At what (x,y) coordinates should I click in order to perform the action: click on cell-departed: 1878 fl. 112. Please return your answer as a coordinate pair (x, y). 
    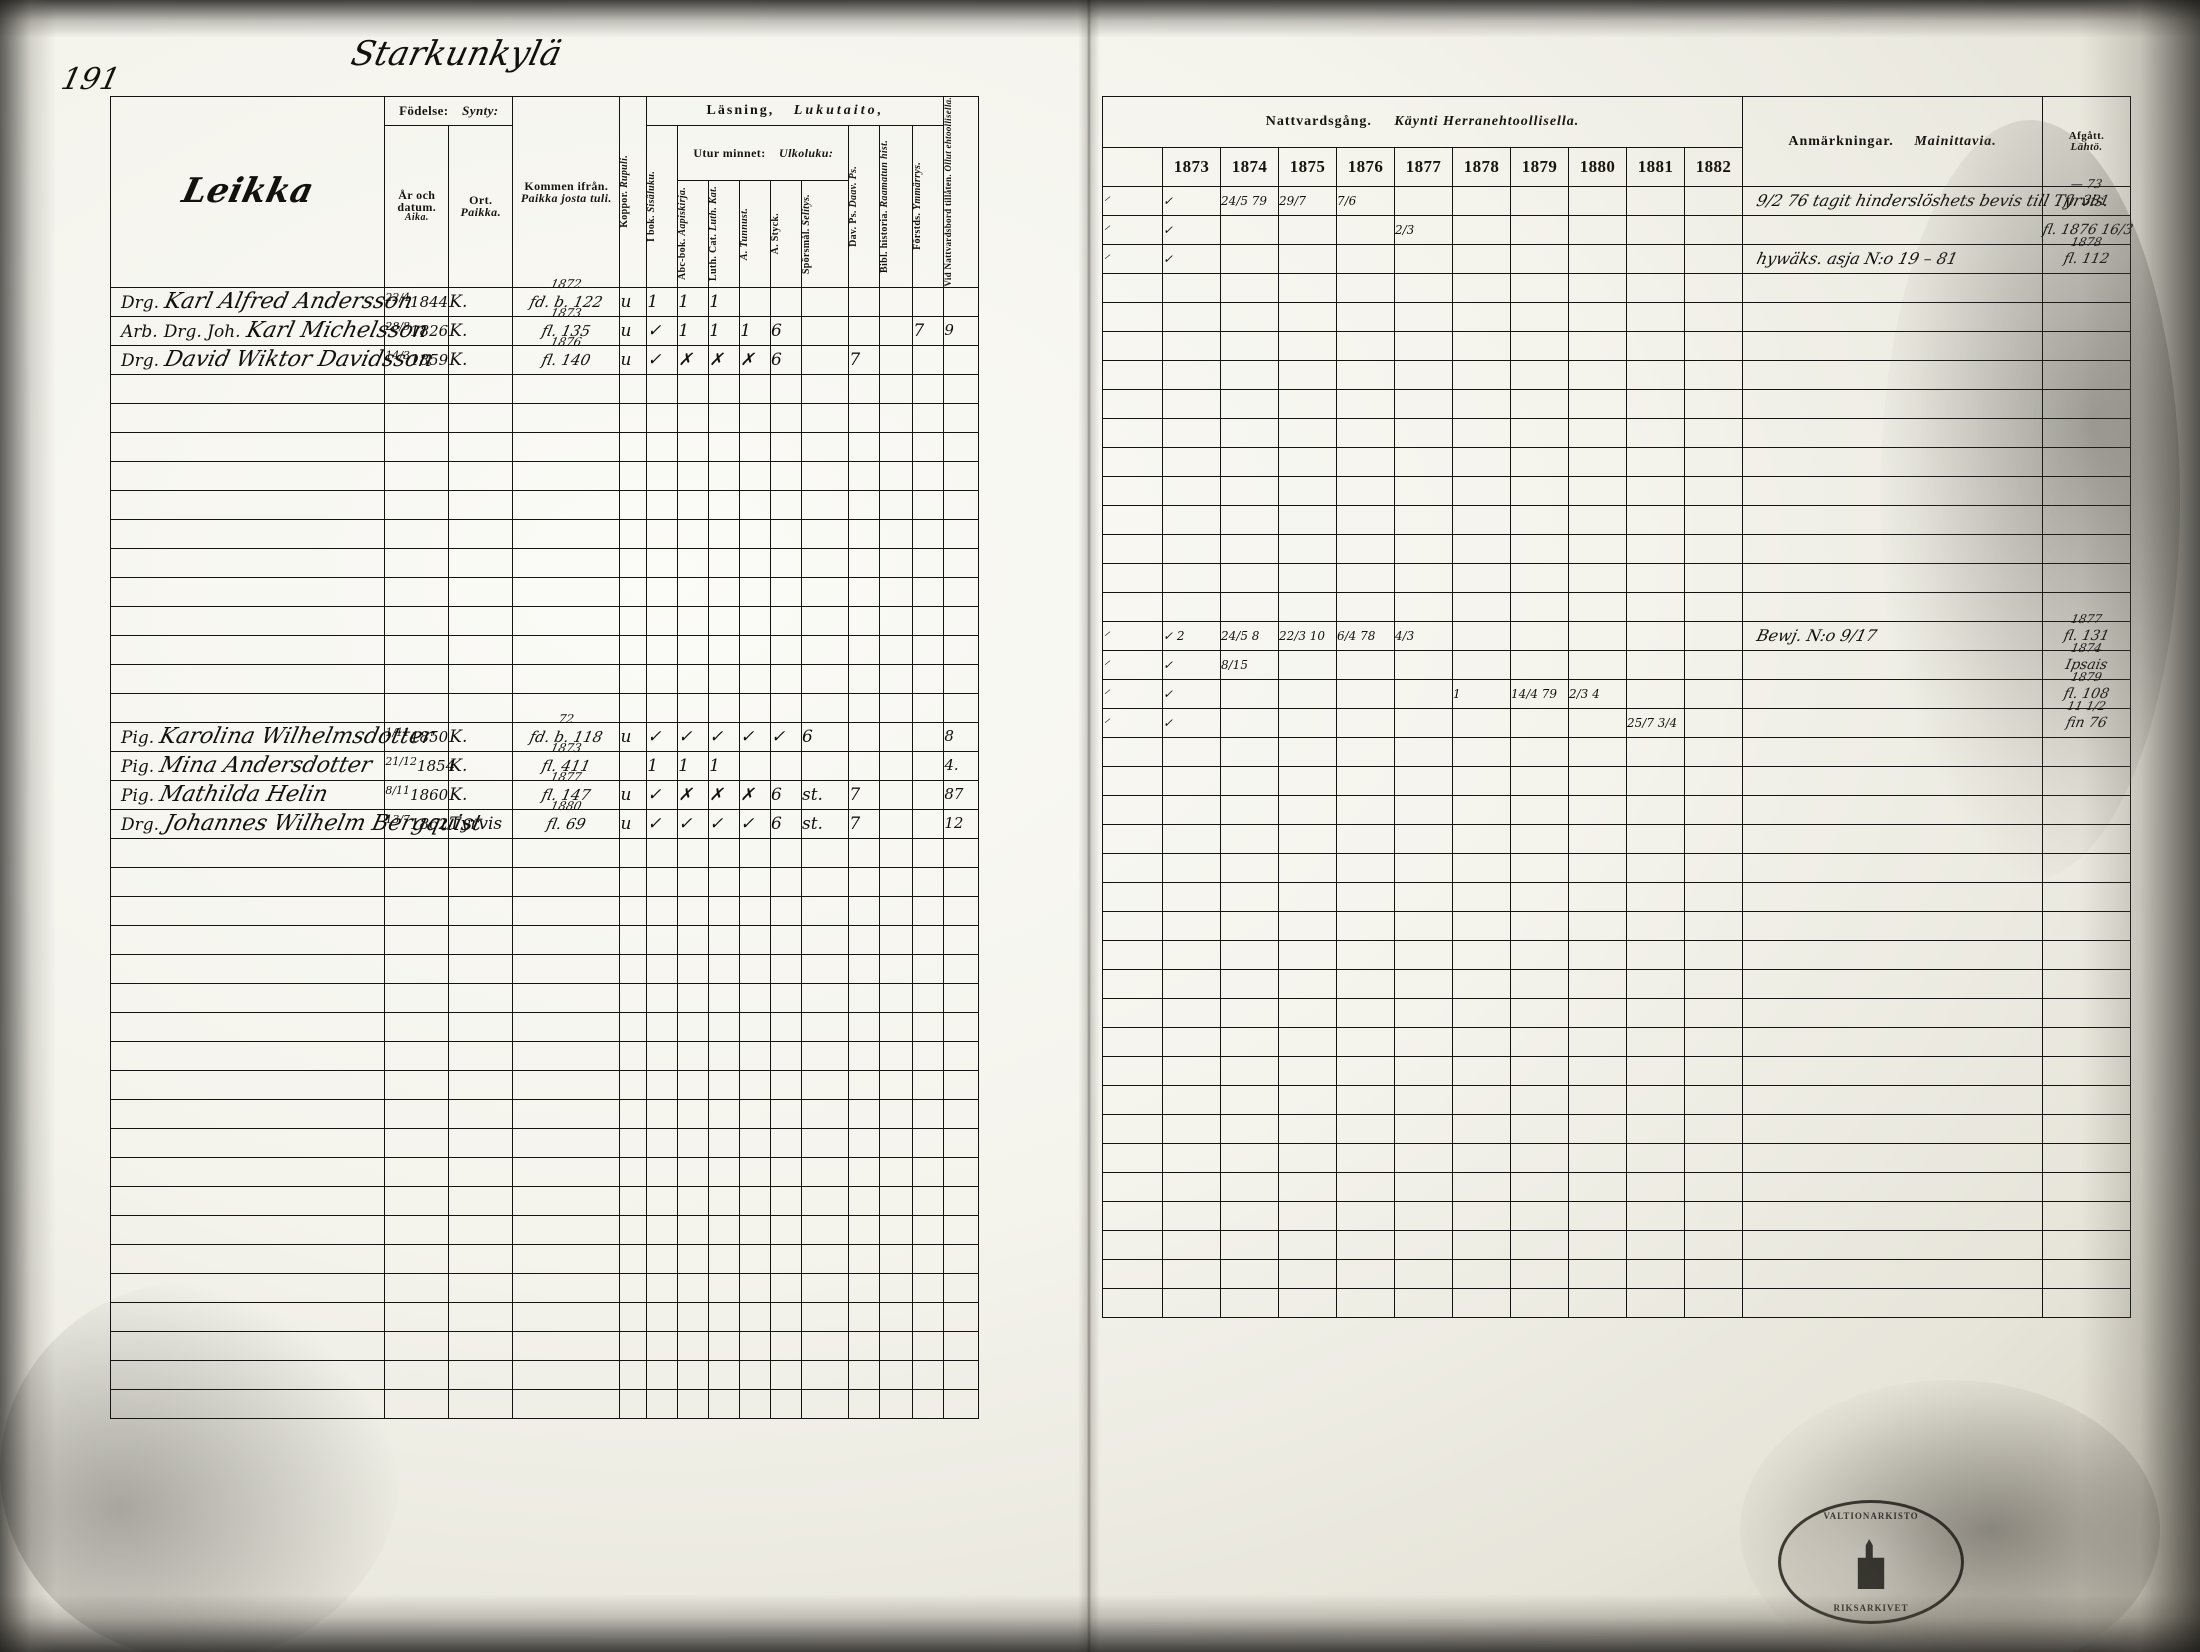
    Looking at the image, I should click on (2087, 254).